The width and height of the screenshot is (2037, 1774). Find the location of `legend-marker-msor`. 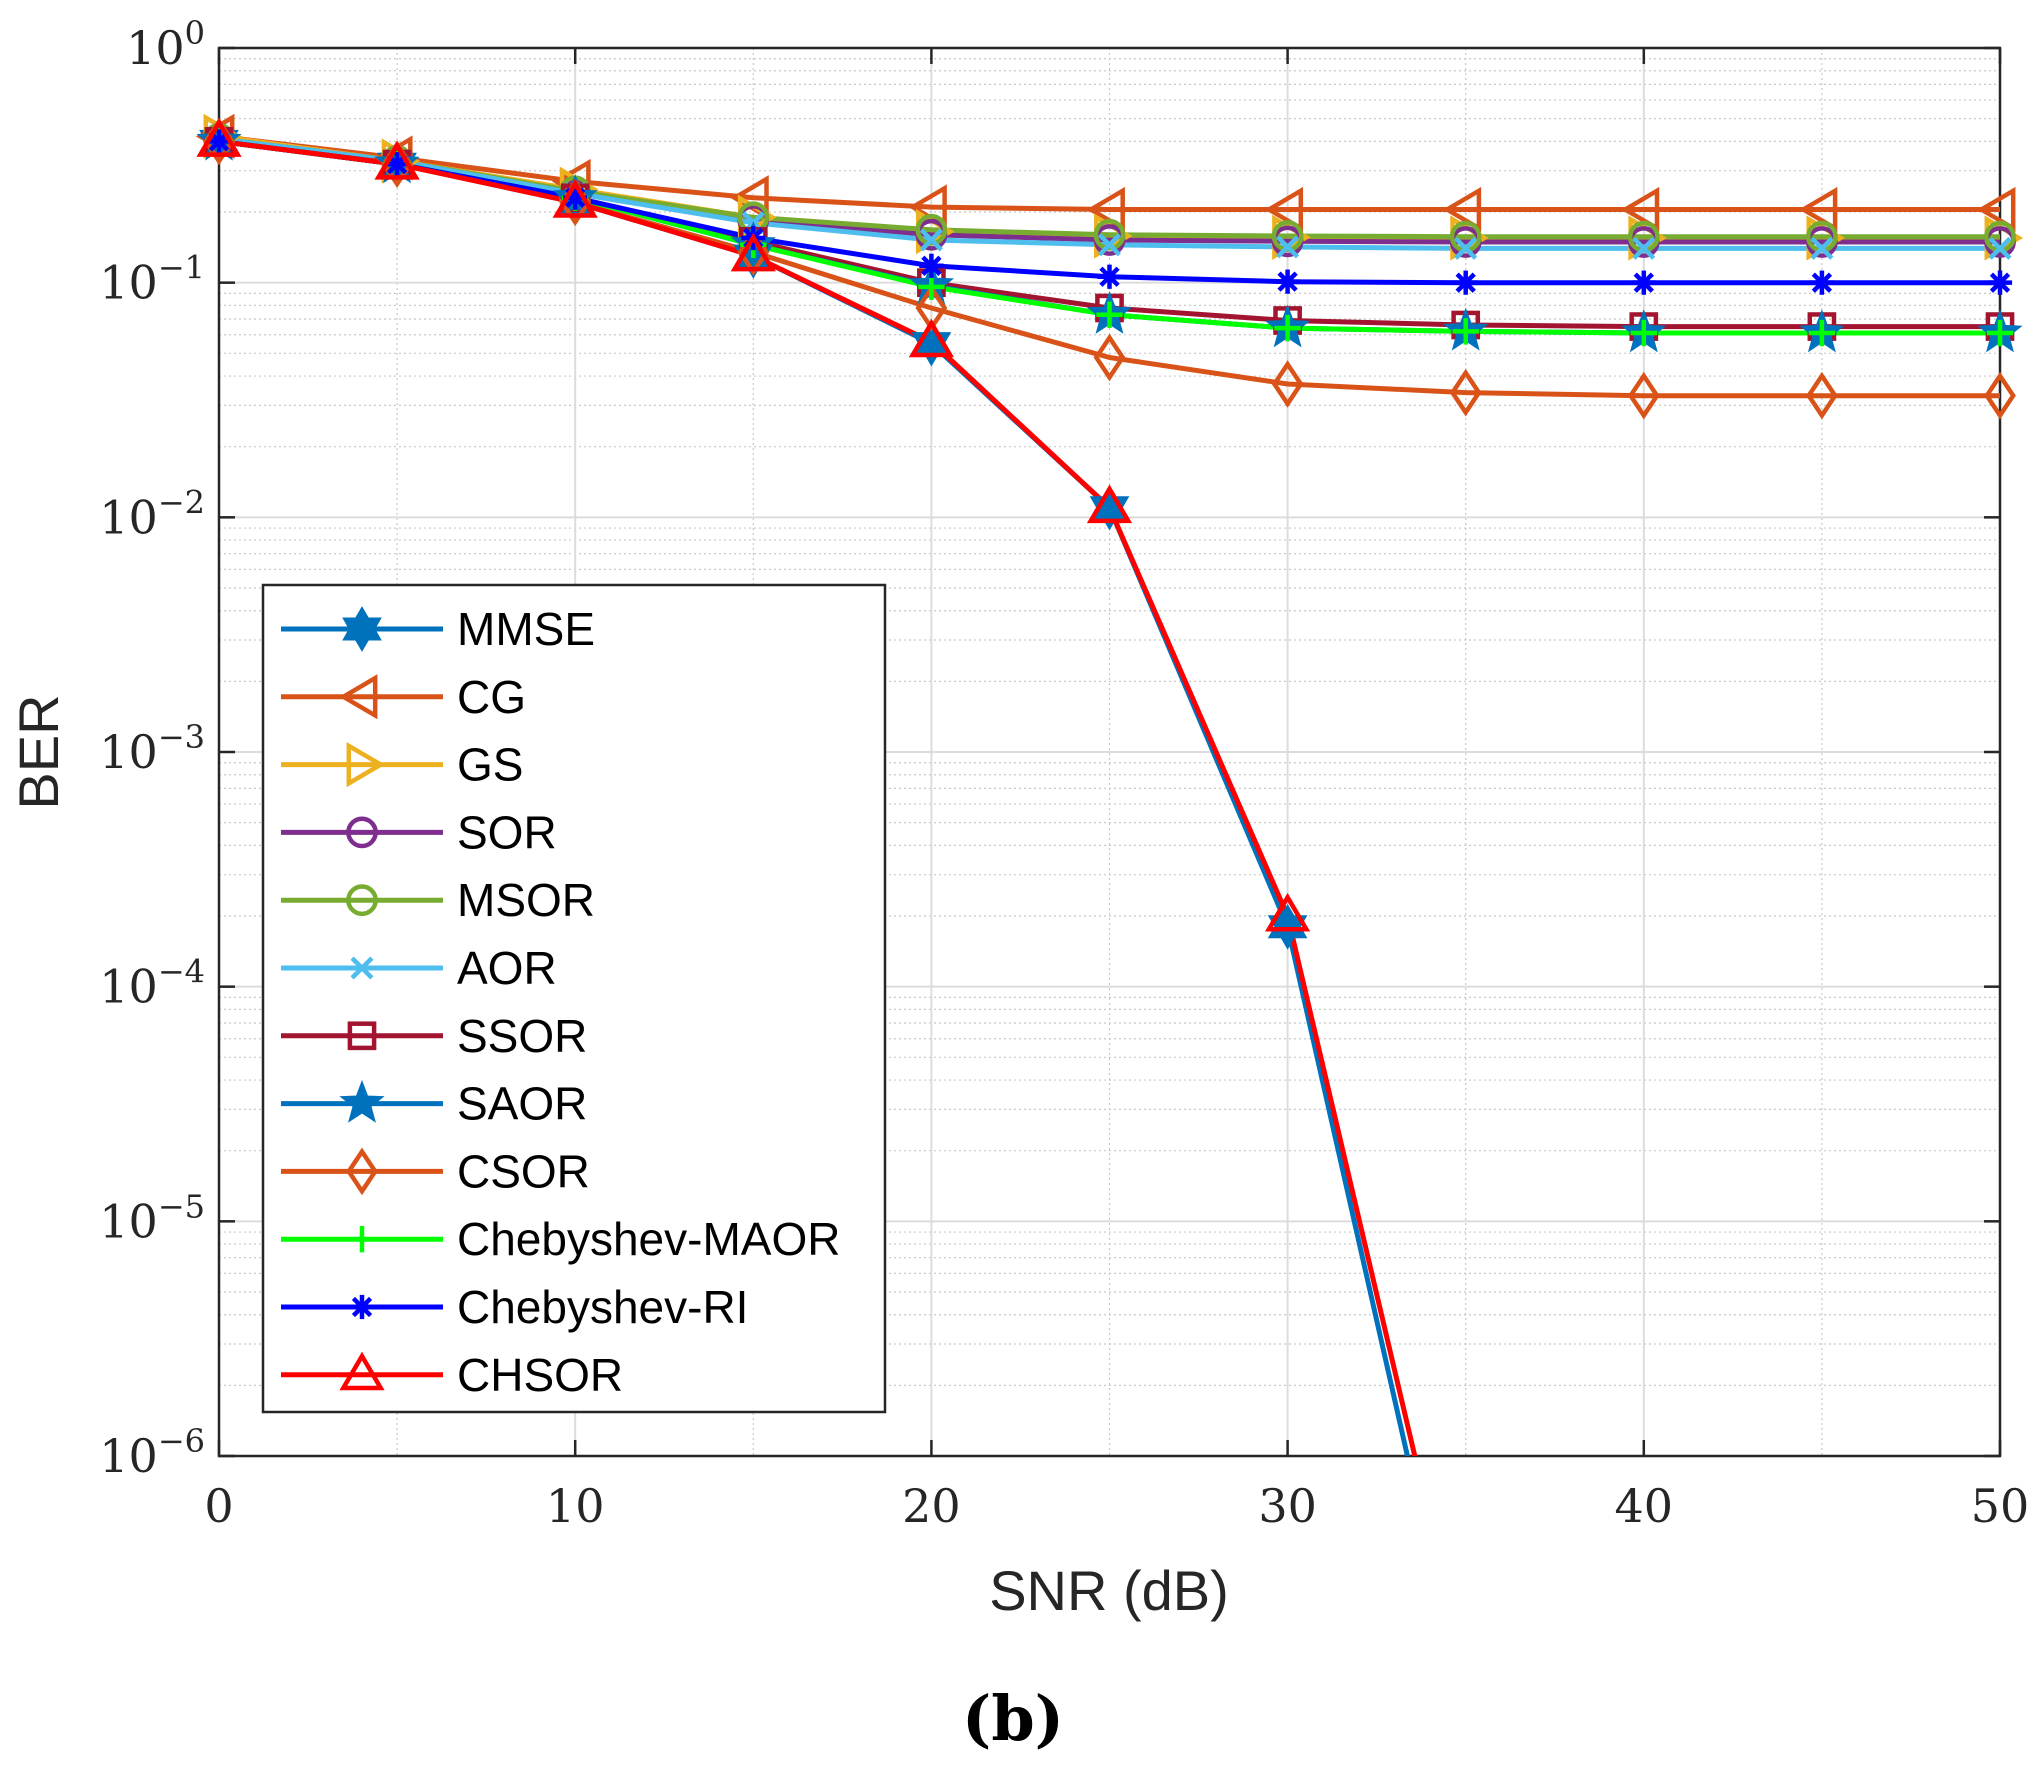

legend-marker-msor is located at coordinates (362, 900).